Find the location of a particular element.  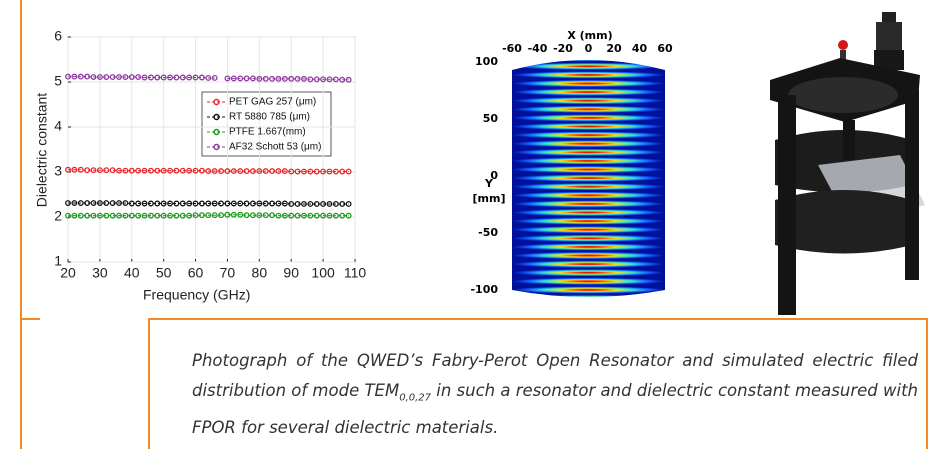

legend-label: PET GAG 257 (μm) is located at coordinates (272, 102).